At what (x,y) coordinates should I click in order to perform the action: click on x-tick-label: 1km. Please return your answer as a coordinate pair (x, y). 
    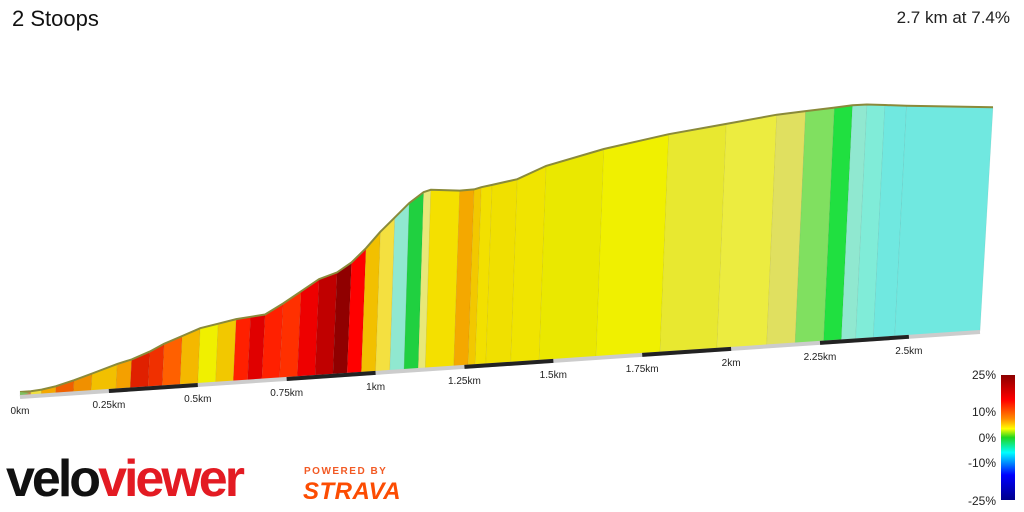
    Looking at the image, I should click on (375, 387).